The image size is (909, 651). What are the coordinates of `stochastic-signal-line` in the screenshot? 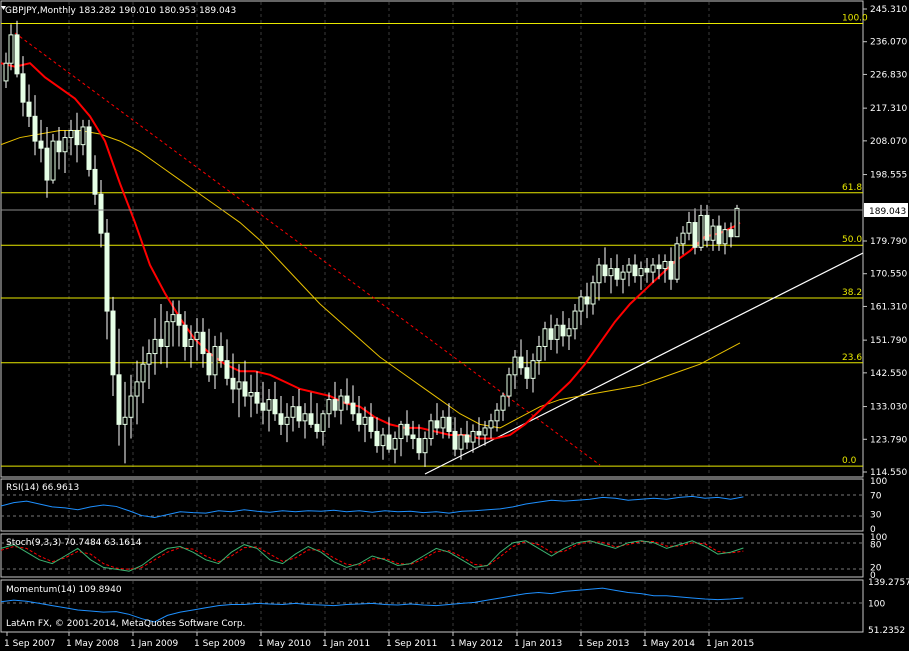 It's located at (372, 555).